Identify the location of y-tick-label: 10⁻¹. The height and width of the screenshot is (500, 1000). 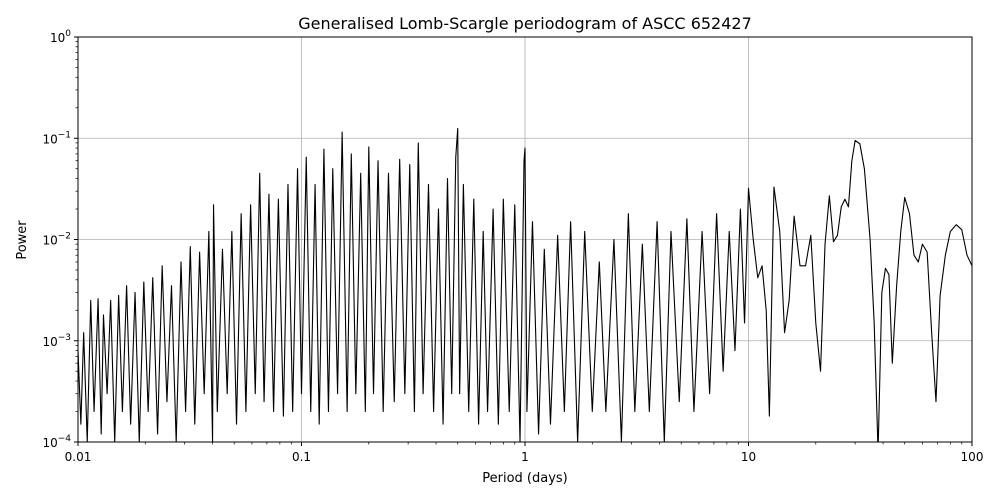
(56, 138).